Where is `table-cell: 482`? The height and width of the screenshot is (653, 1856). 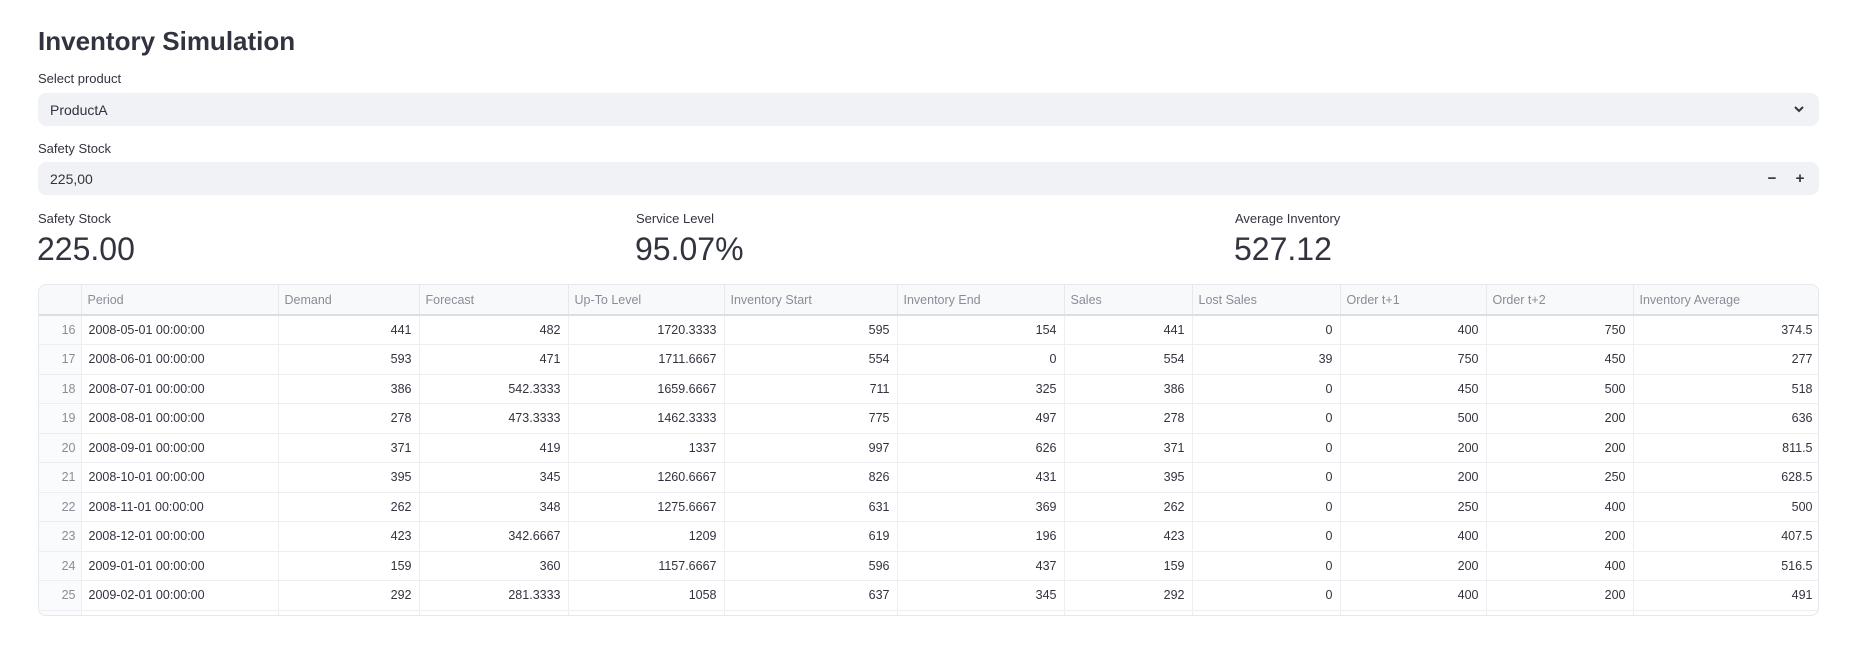 table-cell: 482 is located at coordinates (494, 330).